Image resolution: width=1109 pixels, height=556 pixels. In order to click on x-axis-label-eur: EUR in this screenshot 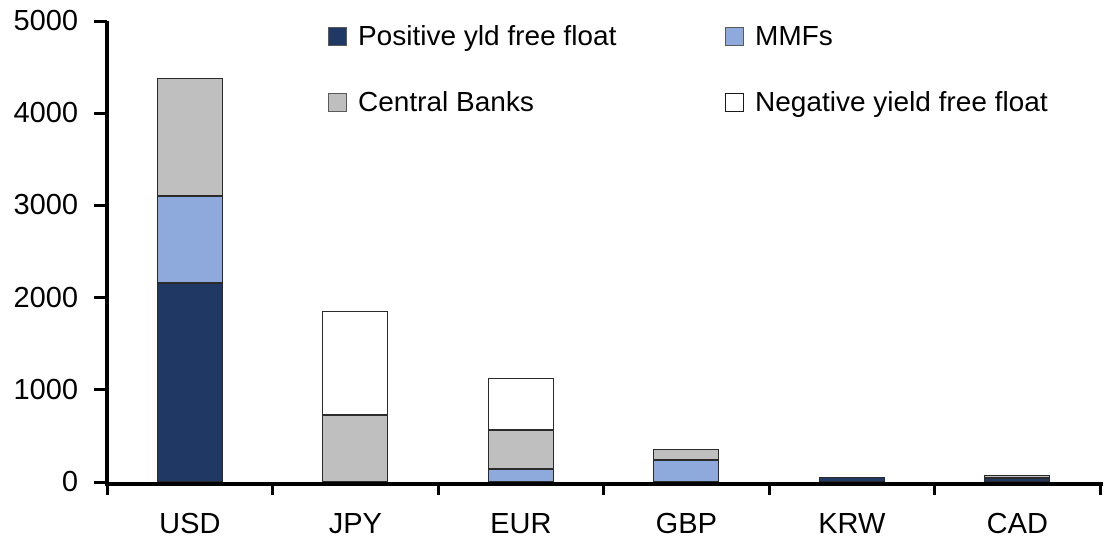, I will do `click(521, 524)`.